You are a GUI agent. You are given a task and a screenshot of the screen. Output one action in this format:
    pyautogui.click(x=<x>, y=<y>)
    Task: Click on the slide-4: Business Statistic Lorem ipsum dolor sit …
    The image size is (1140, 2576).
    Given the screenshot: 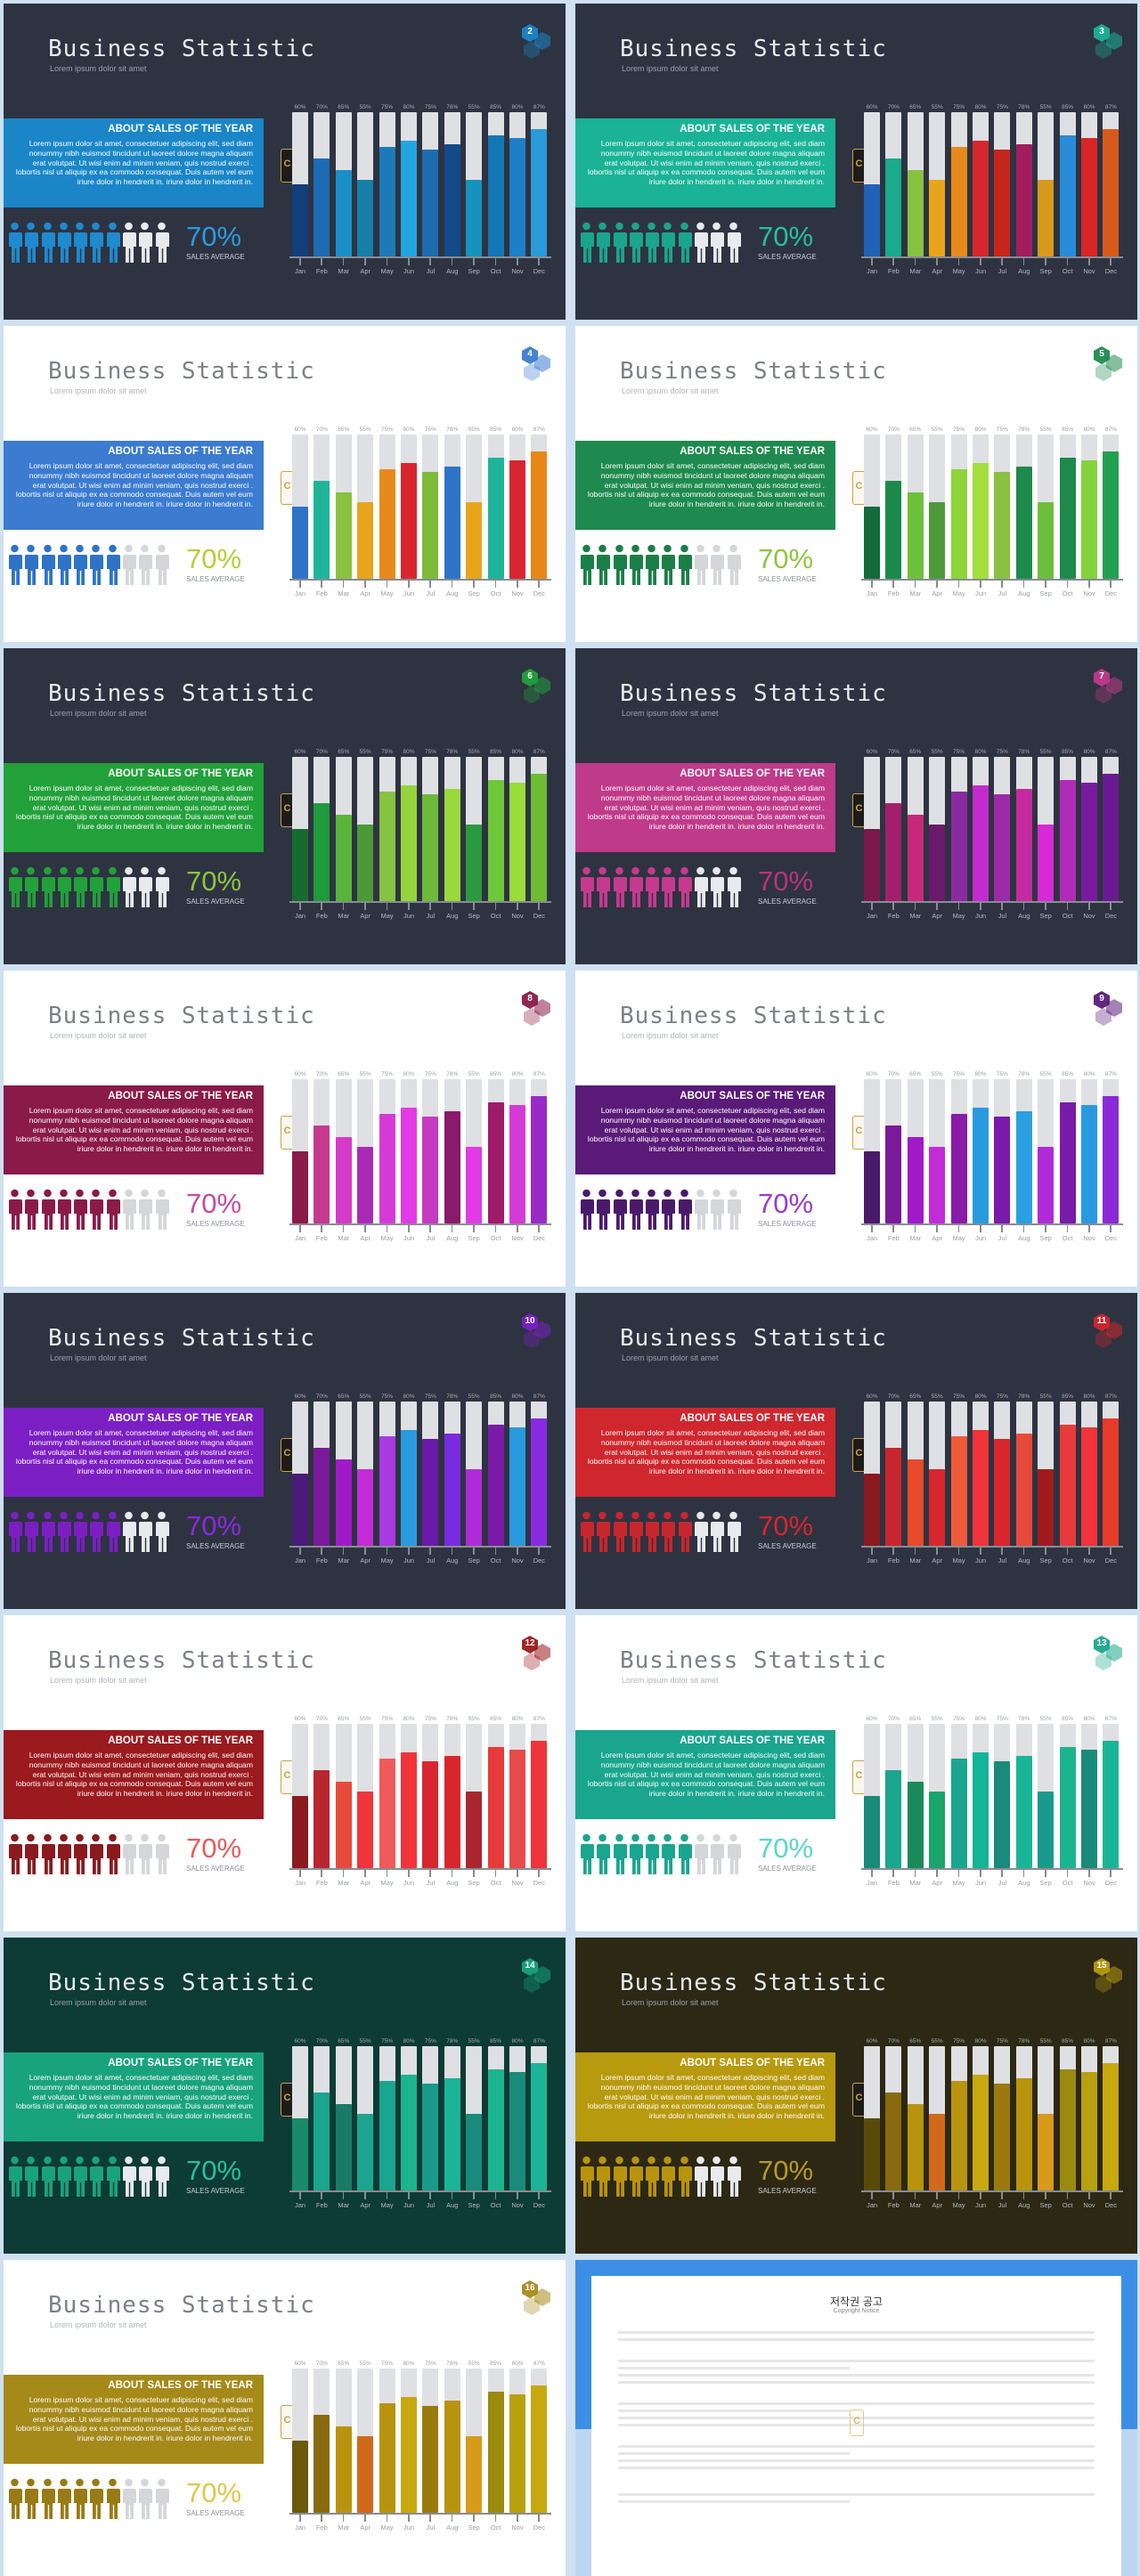 What is the action you would take?
    pyautogui.click(x=285, y=484)
    